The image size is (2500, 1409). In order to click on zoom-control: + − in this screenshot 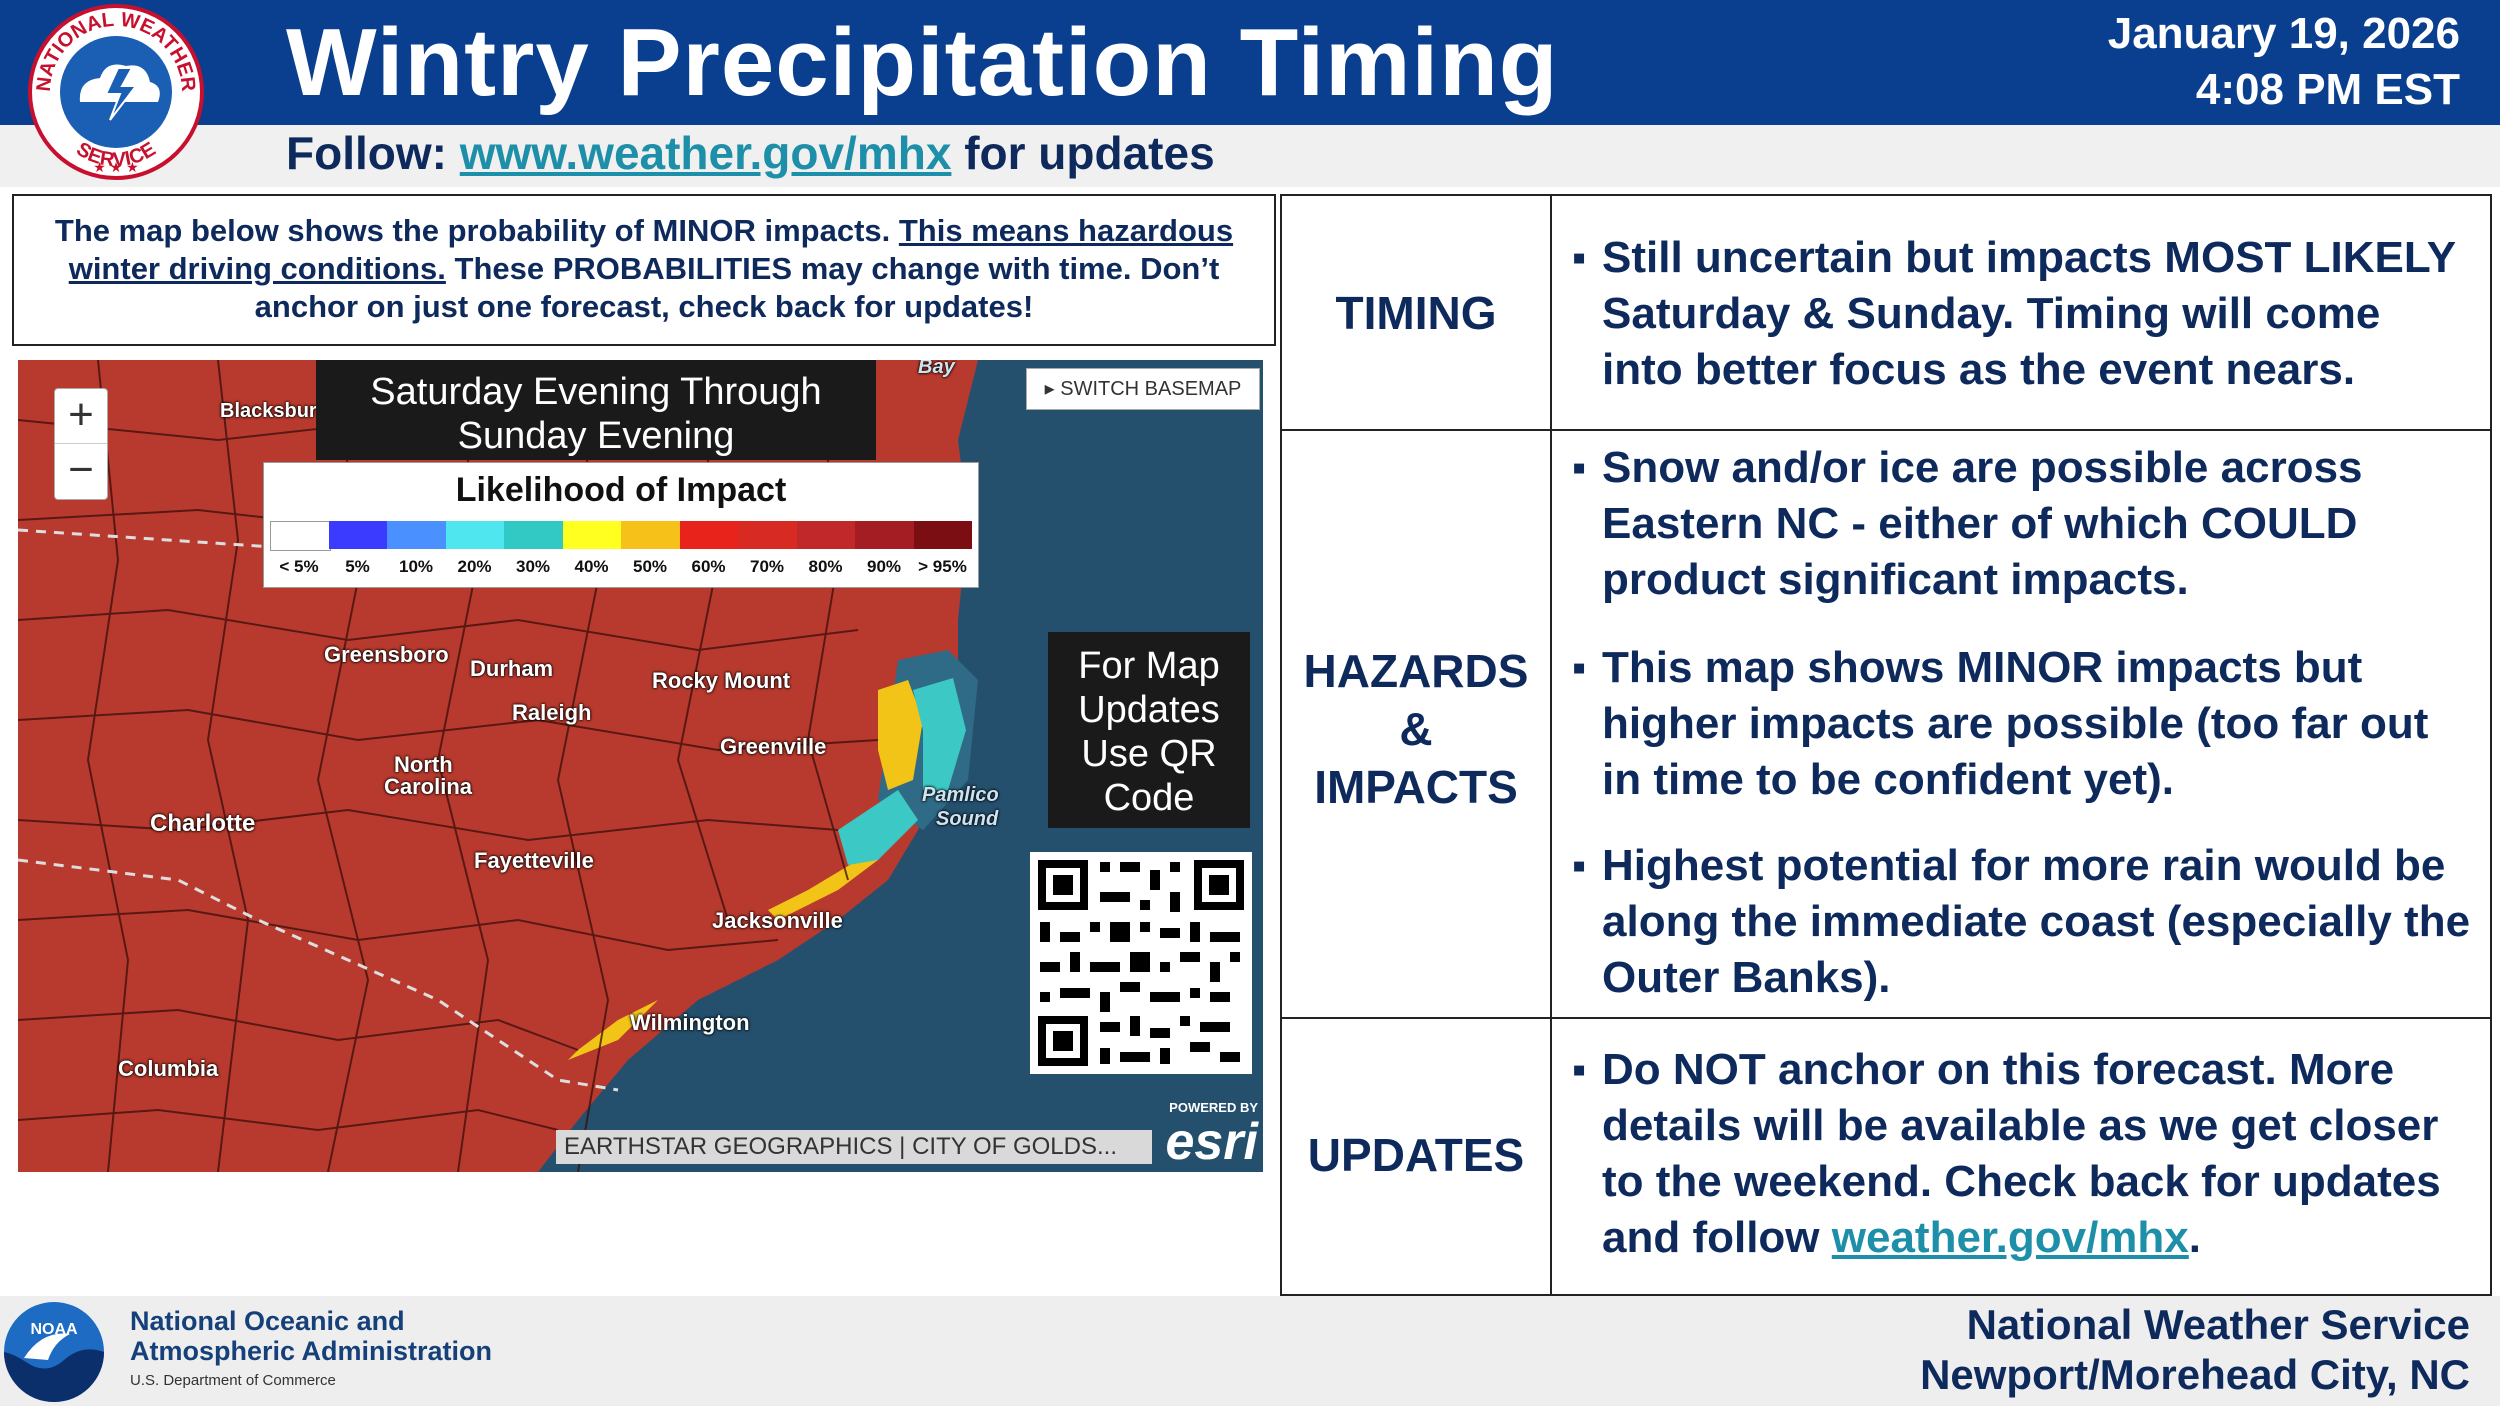, I will do `click(81, 444)`.